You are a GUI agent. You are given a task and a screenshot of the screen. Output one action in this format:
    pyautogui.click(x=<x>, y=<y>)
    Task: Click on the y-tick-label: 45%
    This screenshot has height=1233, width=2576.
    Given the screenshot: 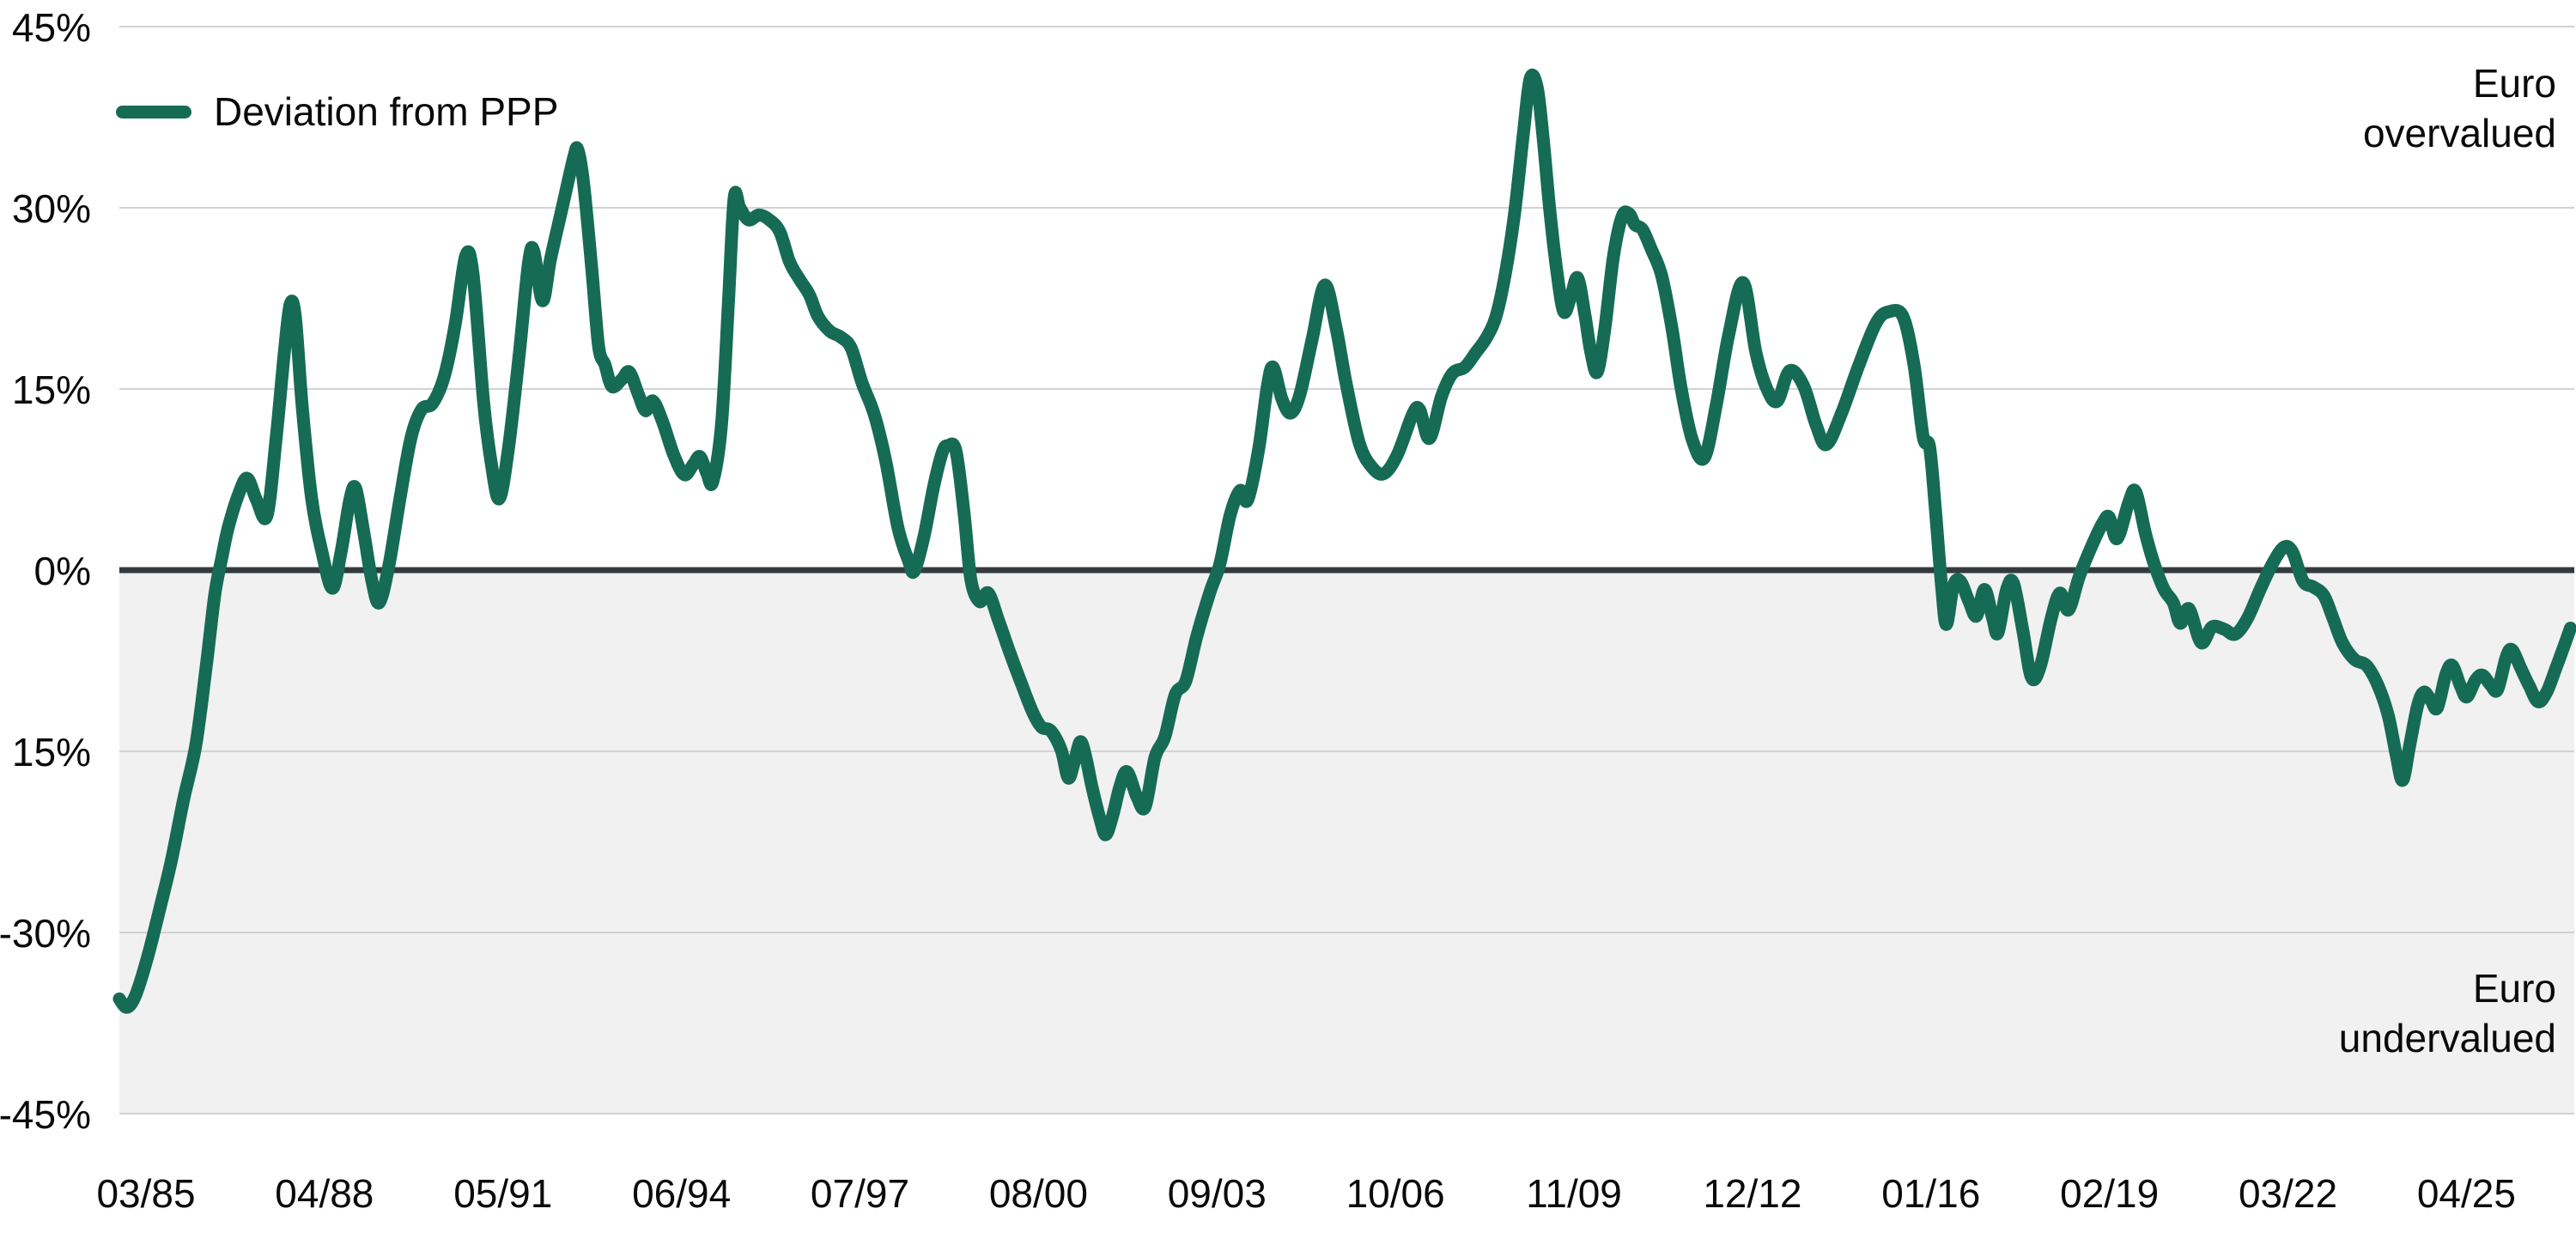 What is the action you would take?
    pyautogui.click(x=52, y=27)
    